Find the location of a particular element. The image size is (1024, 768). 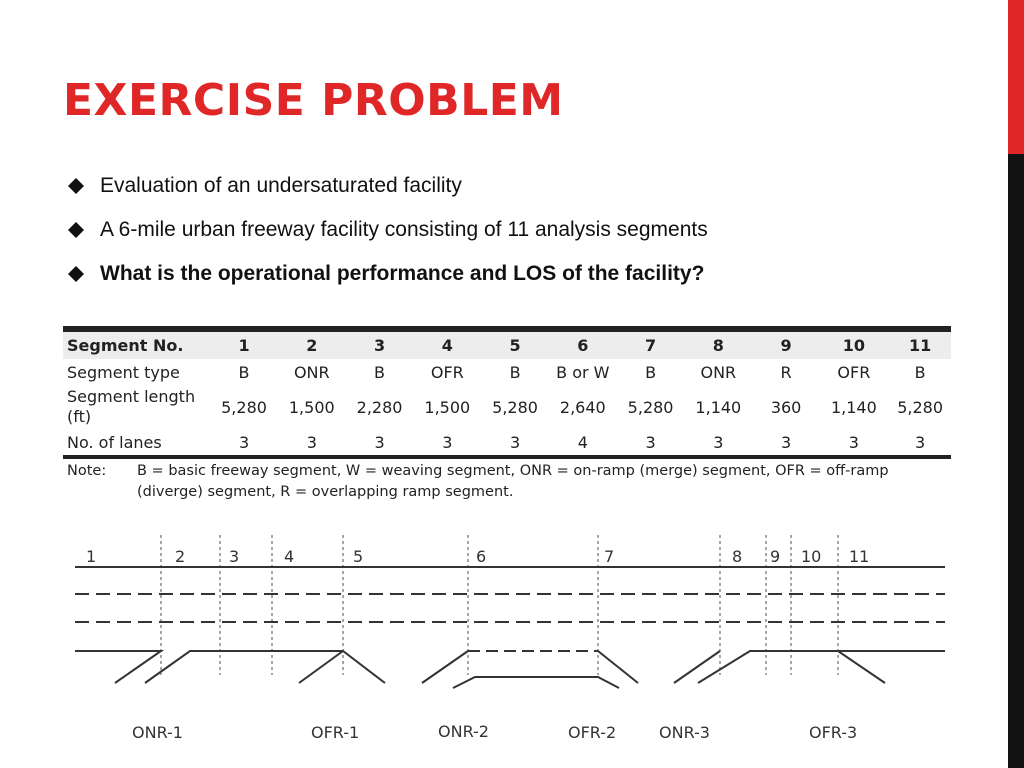

segment-number: 6 is located at coordinates (583, 345).